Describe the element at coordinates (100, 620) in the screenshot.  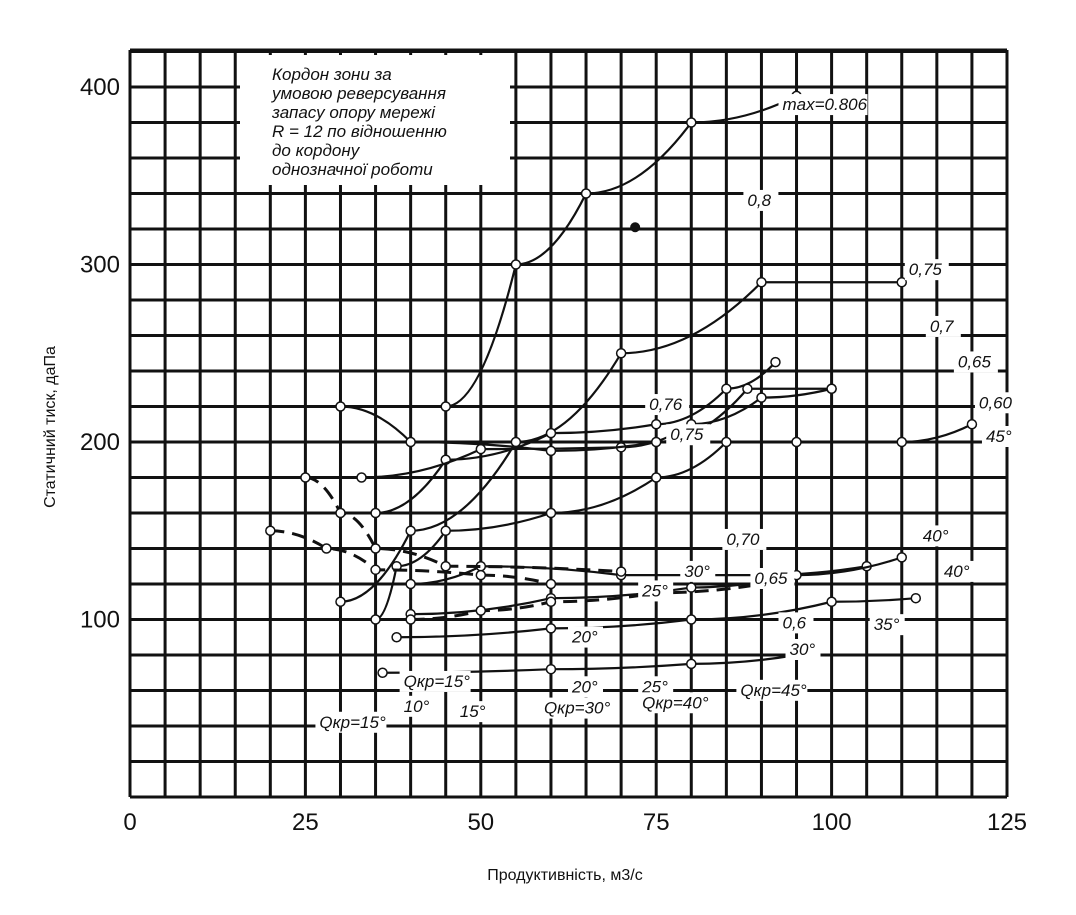
I see `y-tick-label: 100` at that location.